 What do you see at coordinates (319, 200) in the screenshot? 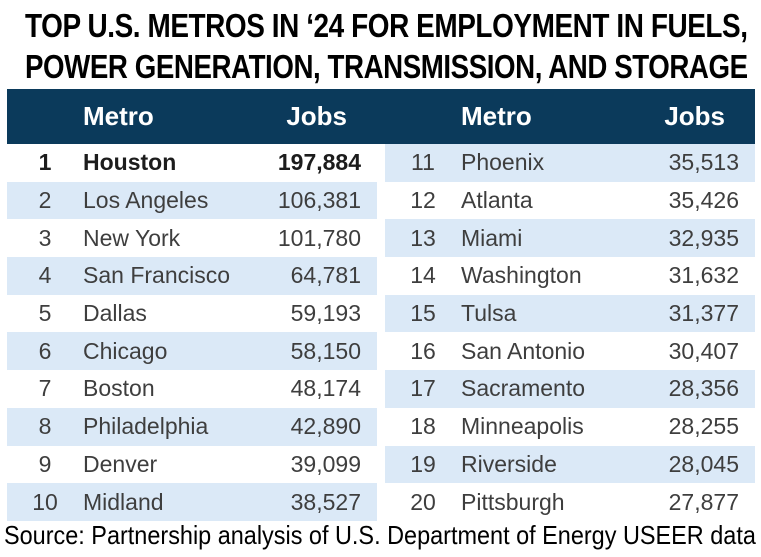
I see `jobs-cell: 106,381` at bounding box center [319, 200].